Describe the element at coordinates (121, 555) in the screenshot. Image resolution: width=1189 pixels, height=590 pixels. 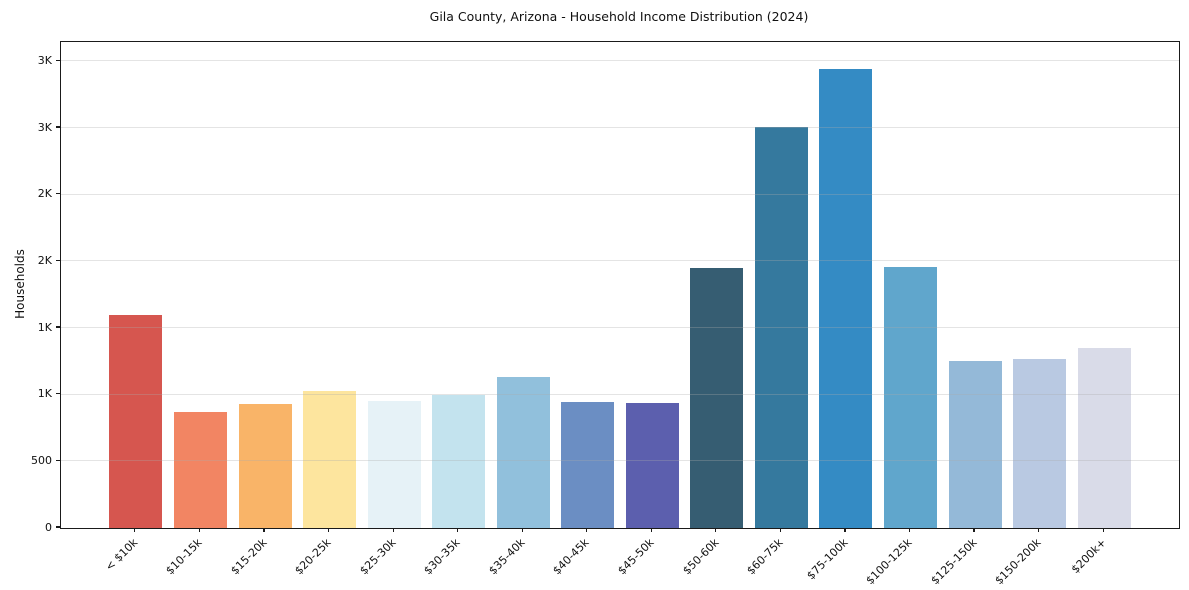
I see `x-tick-label: < $10k` at that location.